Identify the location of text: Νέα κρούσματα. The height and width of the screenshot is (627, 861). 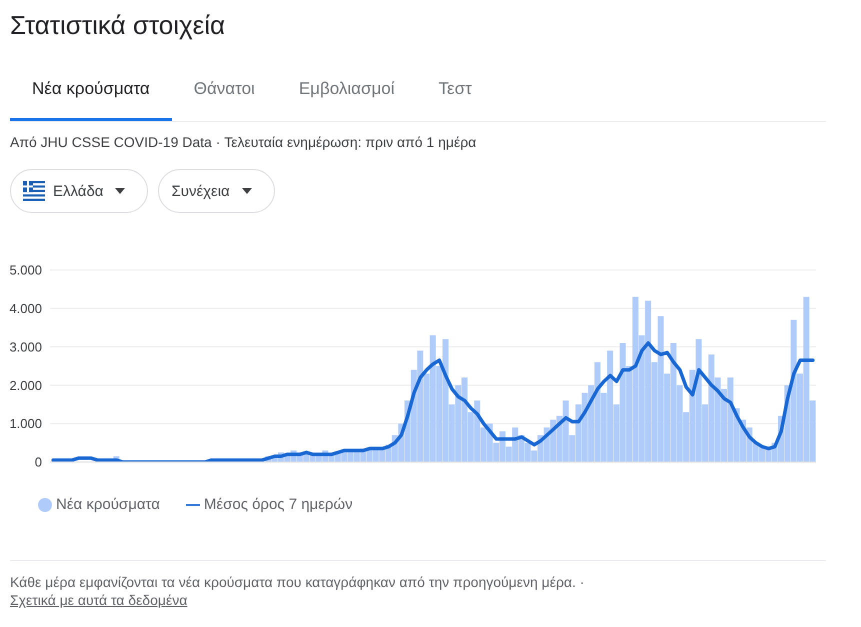
(91, 90).